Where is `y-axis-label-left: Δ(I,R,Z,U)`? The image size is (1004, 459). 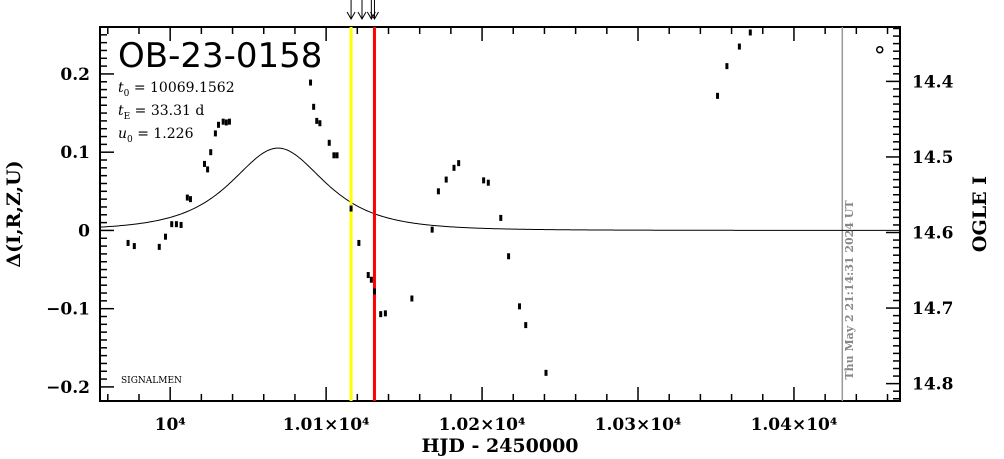
y-axis-label-left: Δ(I,R,Z,U) is located at coordinates (14, 213).